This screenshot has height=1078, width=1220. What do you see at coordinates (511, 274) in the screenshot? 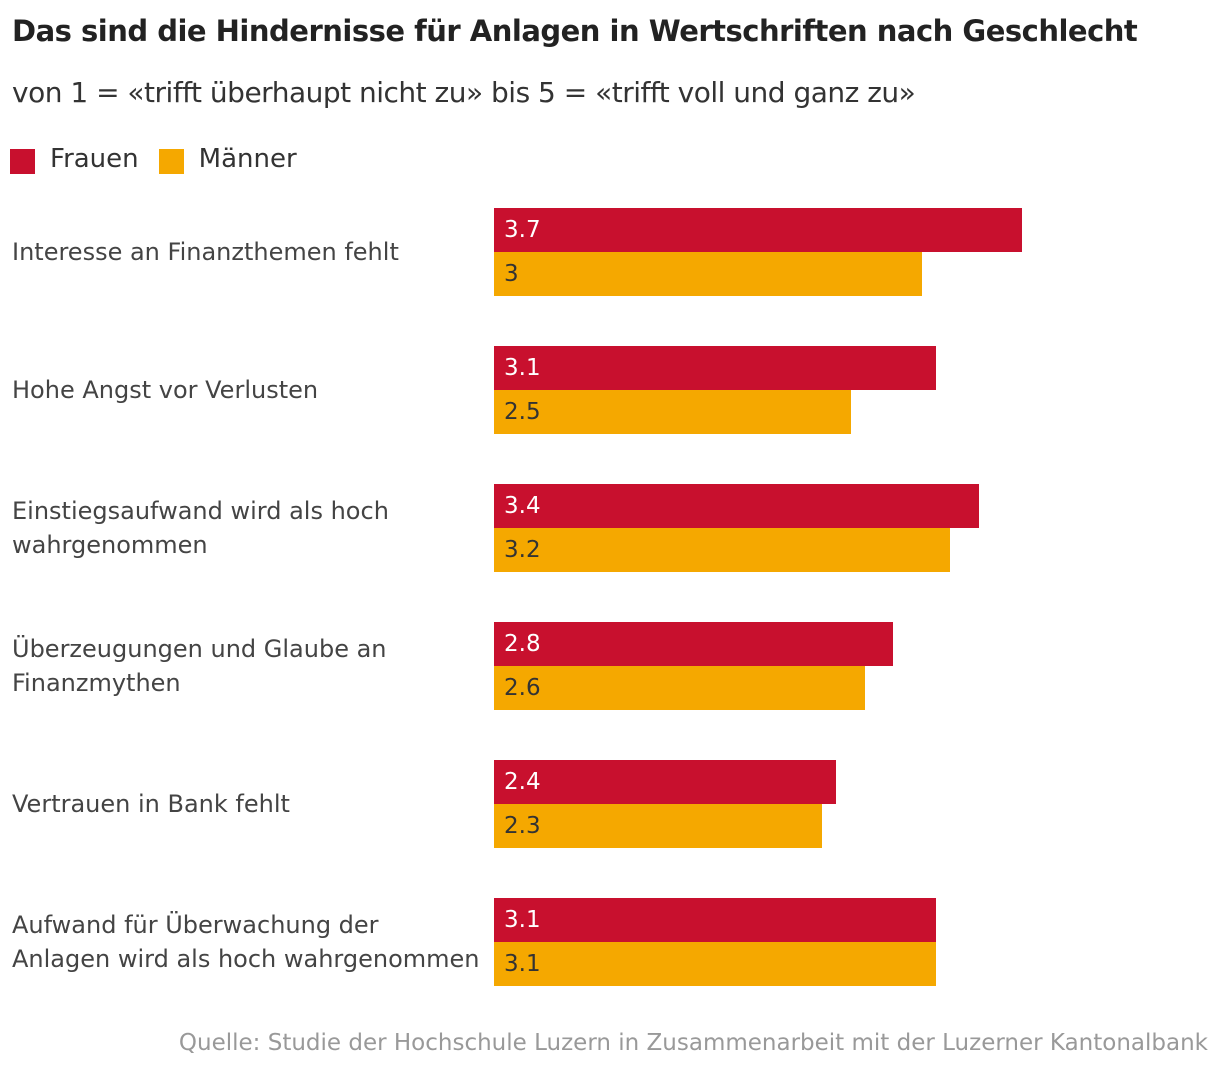
I see `value-label: 3` at bounding box center [511, 274].